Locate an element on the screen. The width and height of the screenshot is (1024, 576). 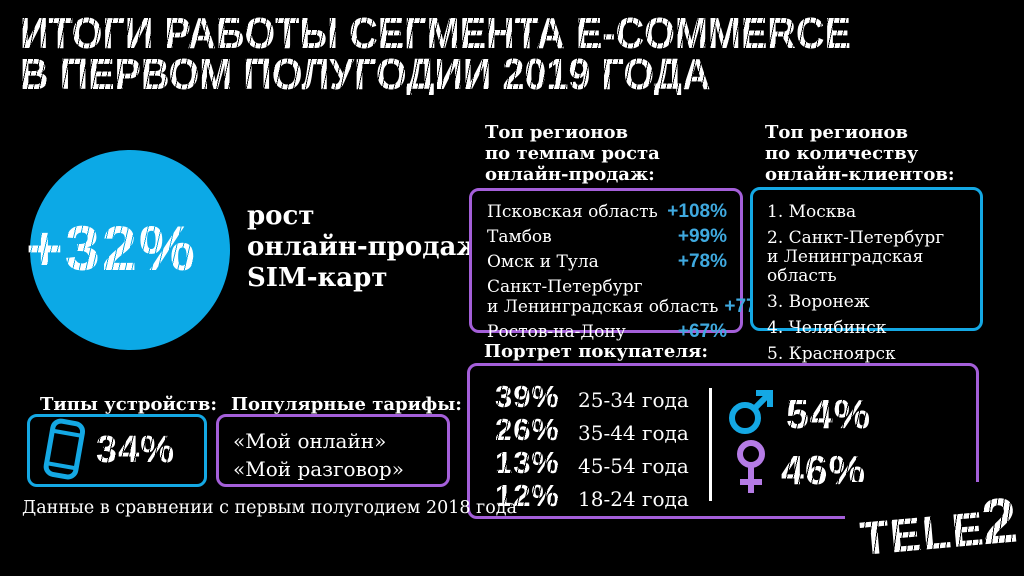
tariff-item: «Мой разговор» is located at coordinates (318, 469).